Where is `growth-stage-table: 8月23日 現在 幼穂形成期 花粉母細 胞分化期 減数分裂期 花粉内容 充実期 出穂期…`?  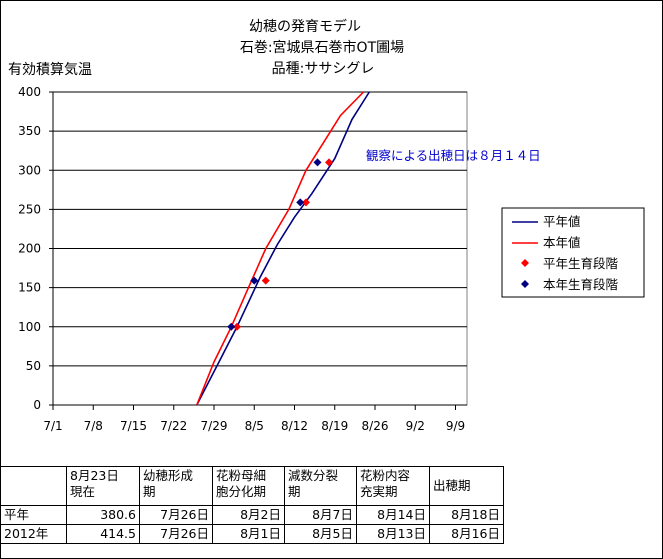
growth-stage-table: 8月23日 現在 幼穂形成期 花粉母細 胞分化期 減数分裂期 花粉内容 充実期 出穂期… is located at coordinates (252, 505).